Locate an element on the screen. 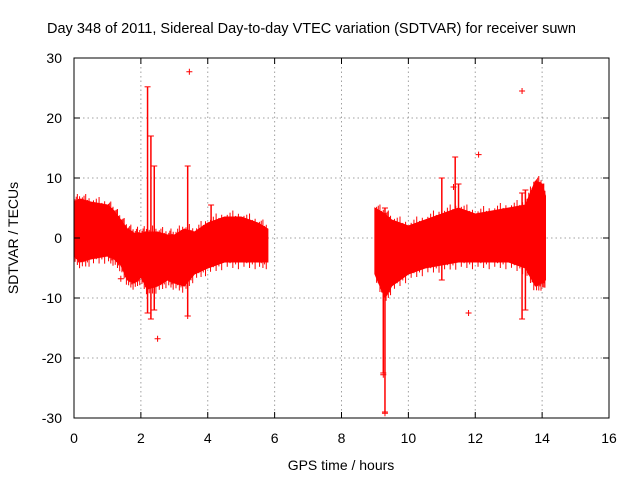  x-tick-label: 2 is located at coordinates (141, 438).